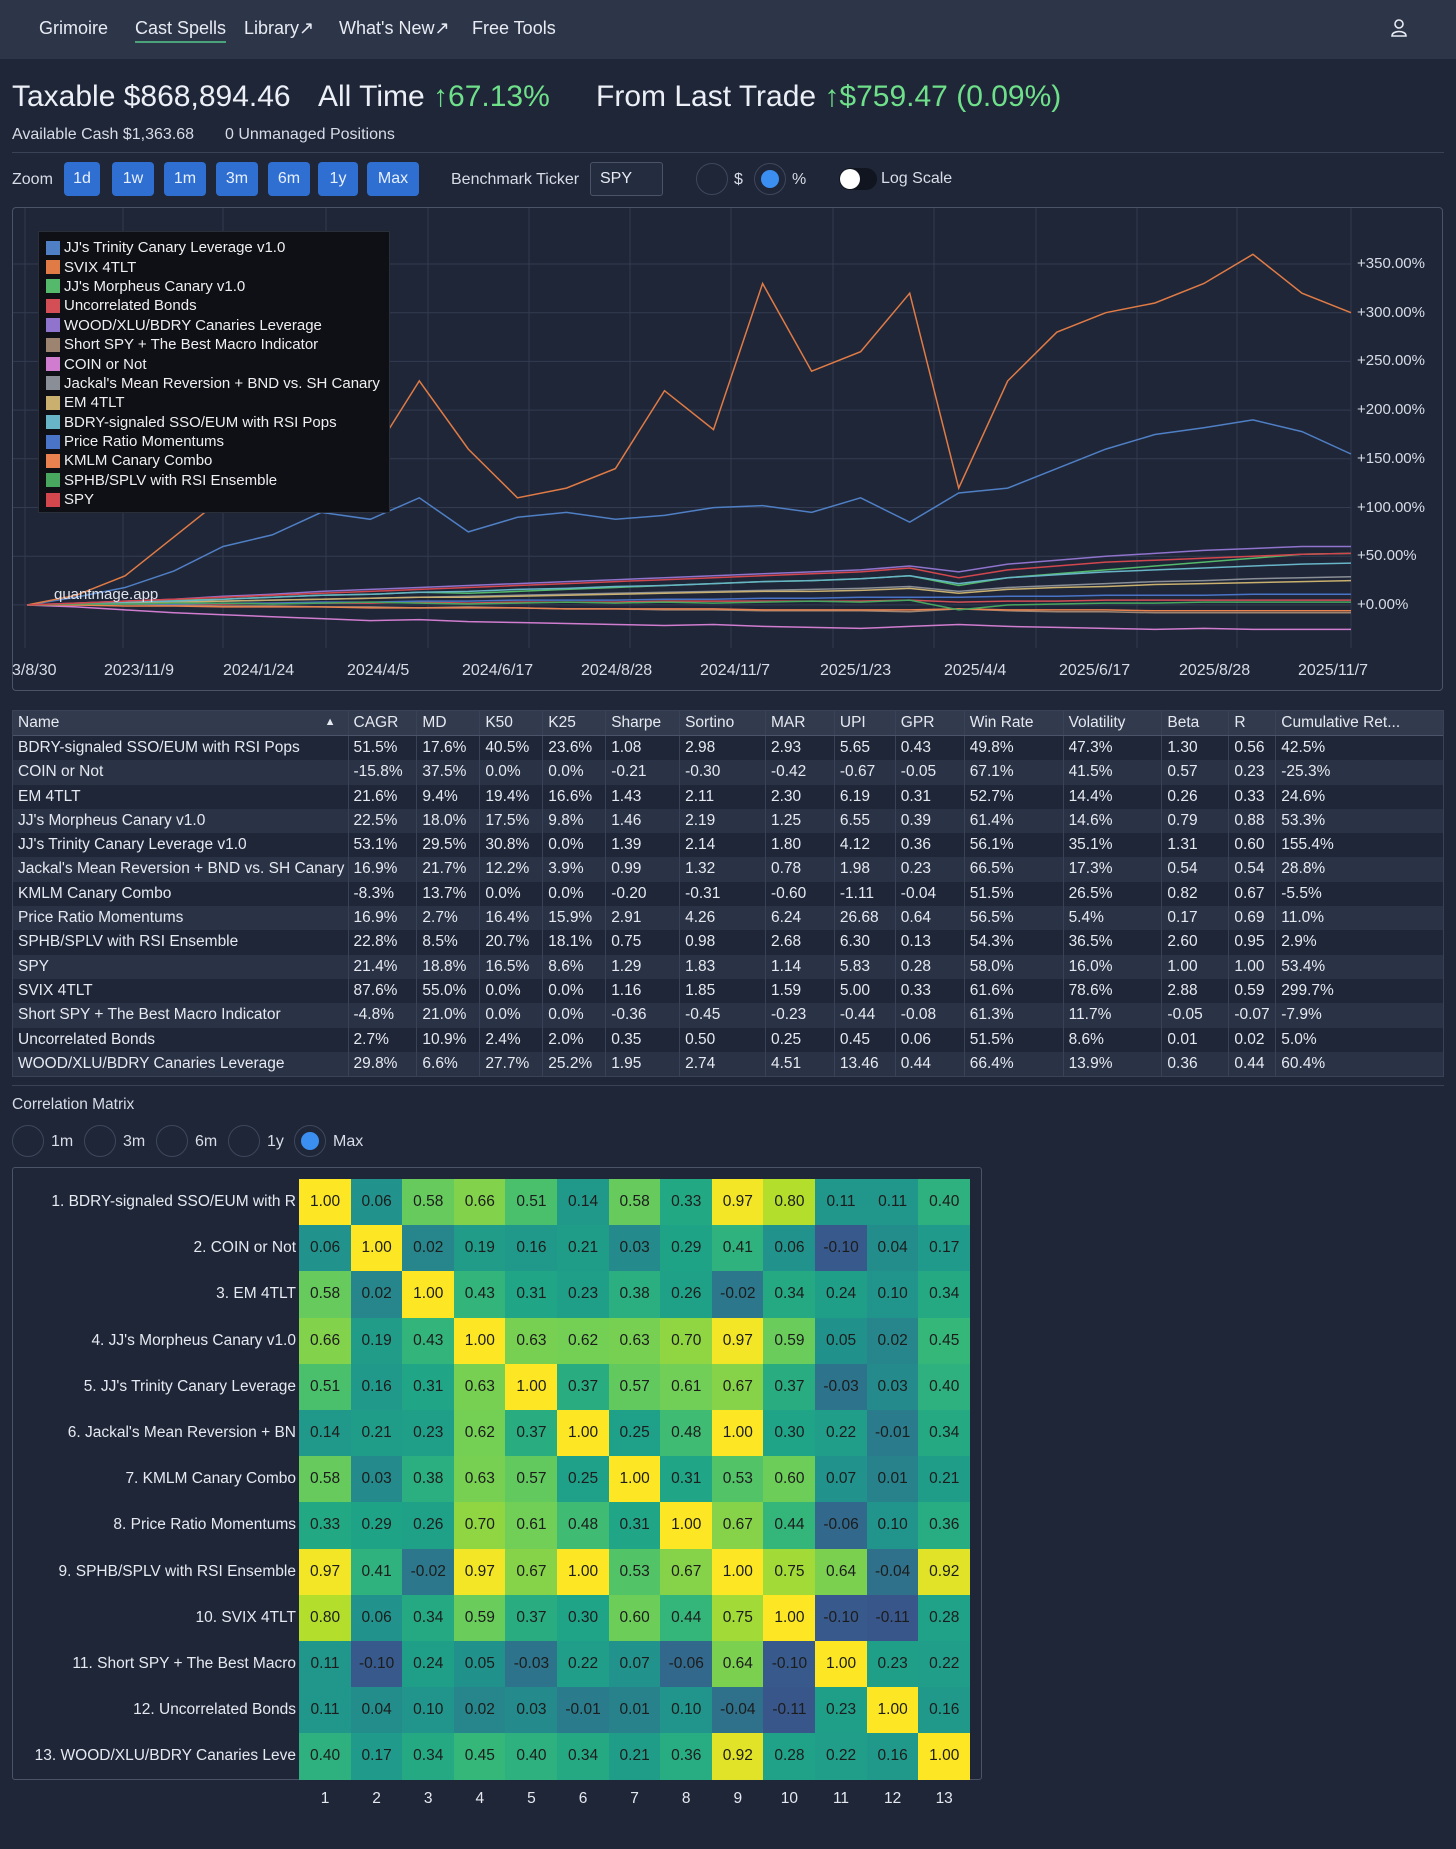 The width and height of the screenshot is (1456, 1849). What do you see at coordinates (185, 179) in the screenshot?
I see `zoom-1m-button: 1m` at bounding box center [185, 179].